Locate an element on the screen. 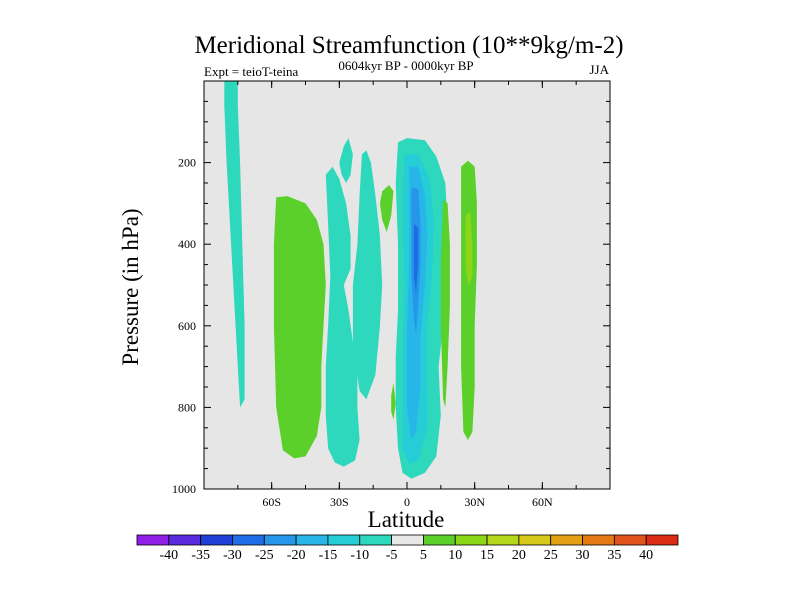 The image size is (800, 600). x-tick-label: 30N is located at coordinates (474, 502).